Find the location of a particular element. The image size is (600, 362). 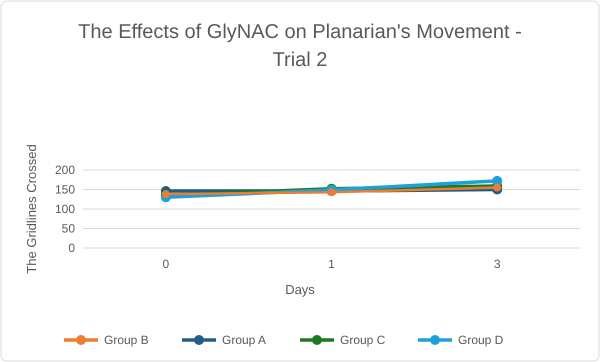

x-tick-label: 1 is located at coordinates (332, 264).